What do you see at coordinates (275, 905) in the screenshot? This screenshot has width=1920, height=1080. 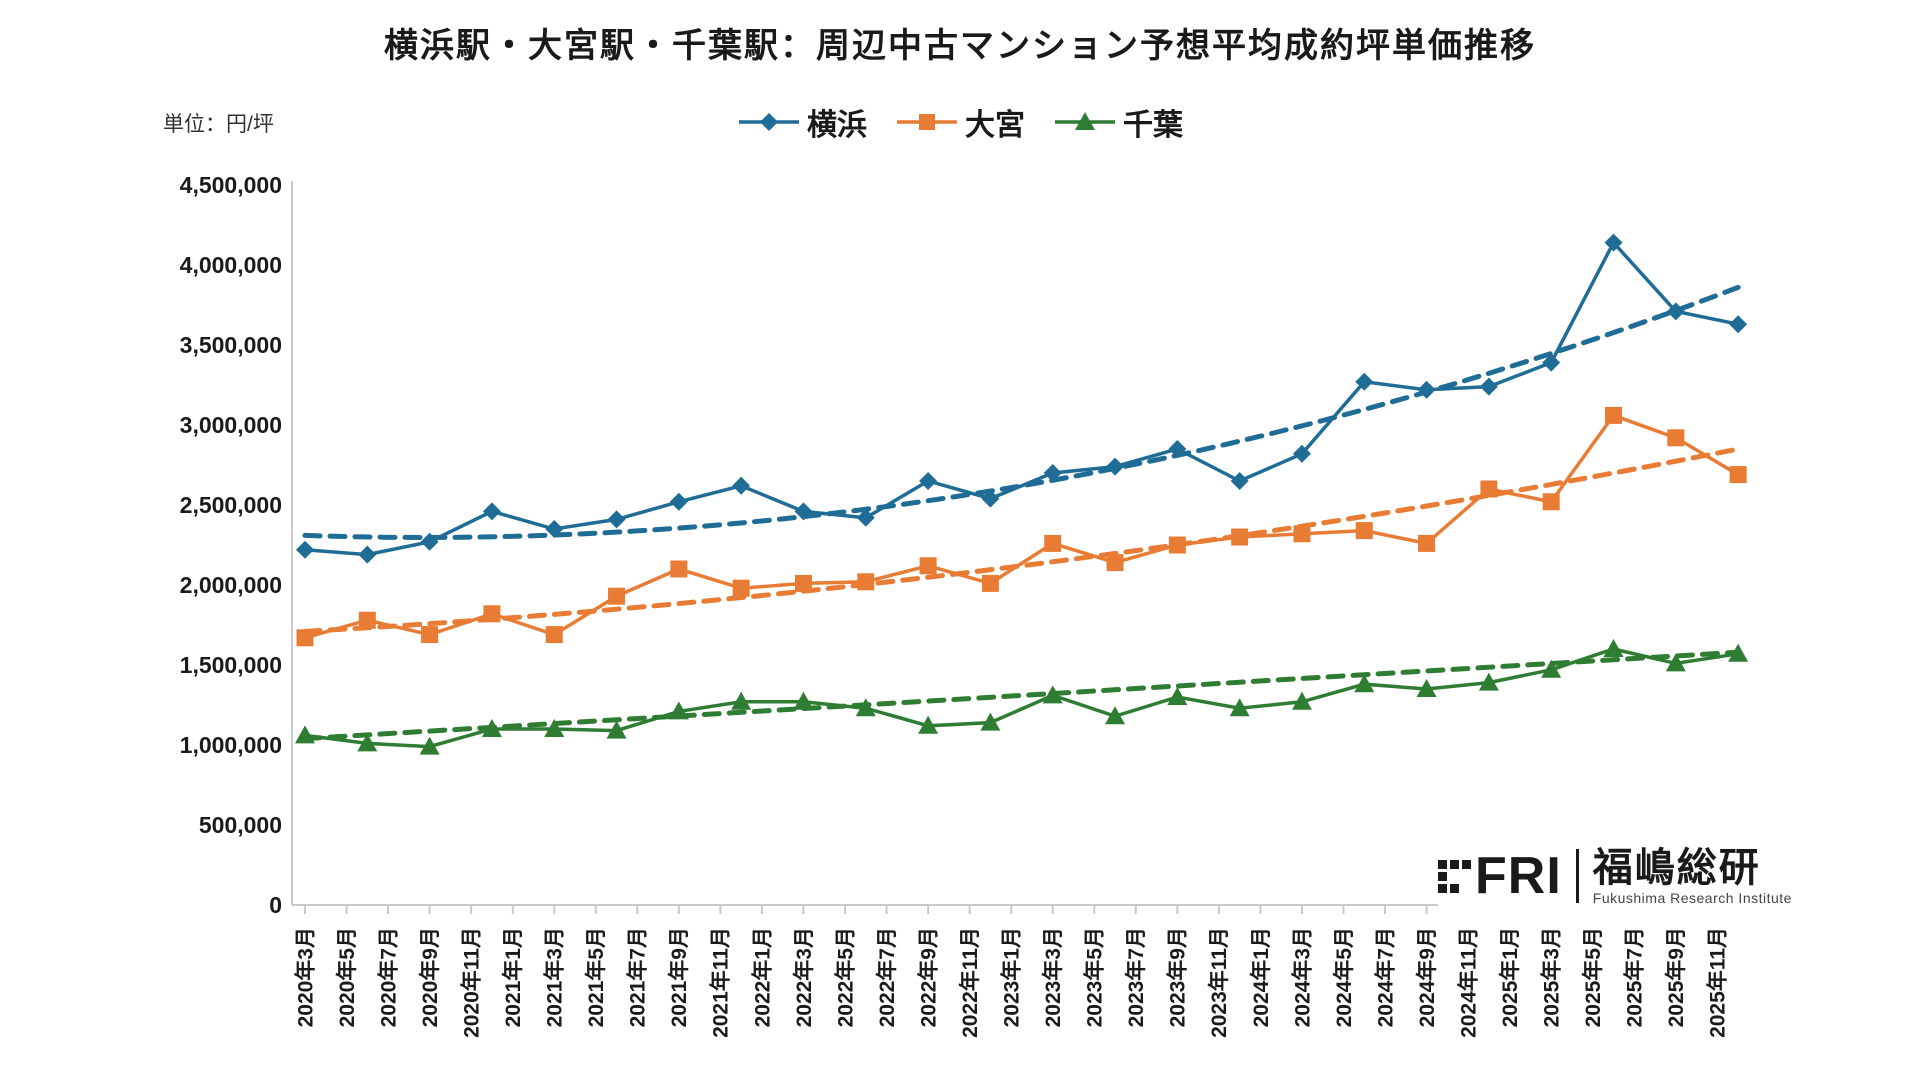 I see `y-axis-tick-label: 0` at bounding box center [275, 905].